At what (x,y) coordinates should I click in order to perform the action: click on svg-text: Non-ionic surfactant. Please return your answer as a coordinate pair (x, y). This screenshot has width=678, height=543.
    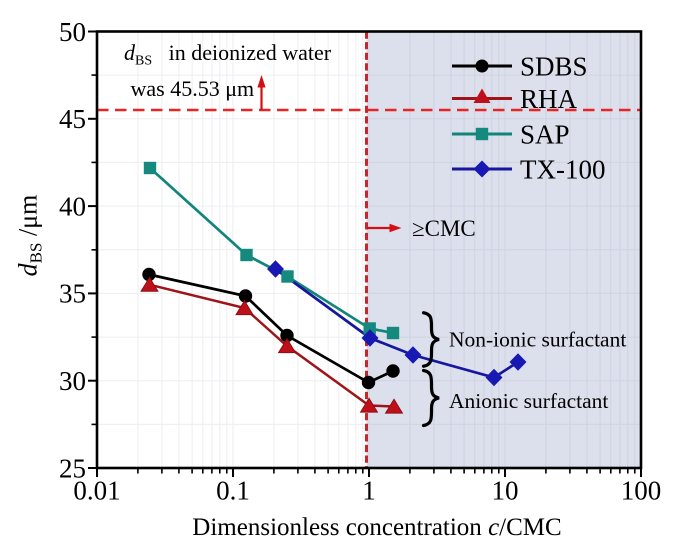
    Looking at the image, I should click on (537, 340).